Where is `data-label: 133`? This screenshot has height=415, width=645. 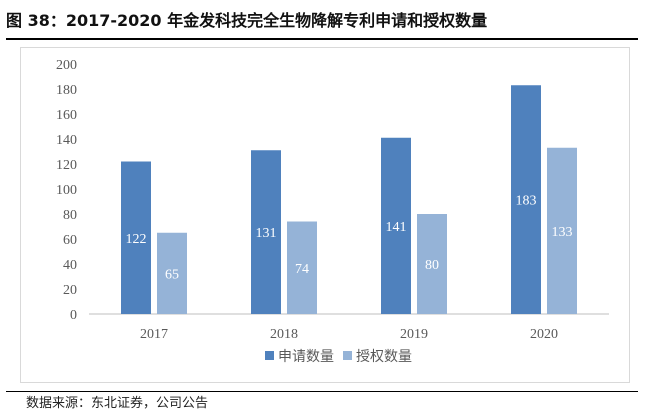 data-label: 133 is located at coordinates (562, 232).